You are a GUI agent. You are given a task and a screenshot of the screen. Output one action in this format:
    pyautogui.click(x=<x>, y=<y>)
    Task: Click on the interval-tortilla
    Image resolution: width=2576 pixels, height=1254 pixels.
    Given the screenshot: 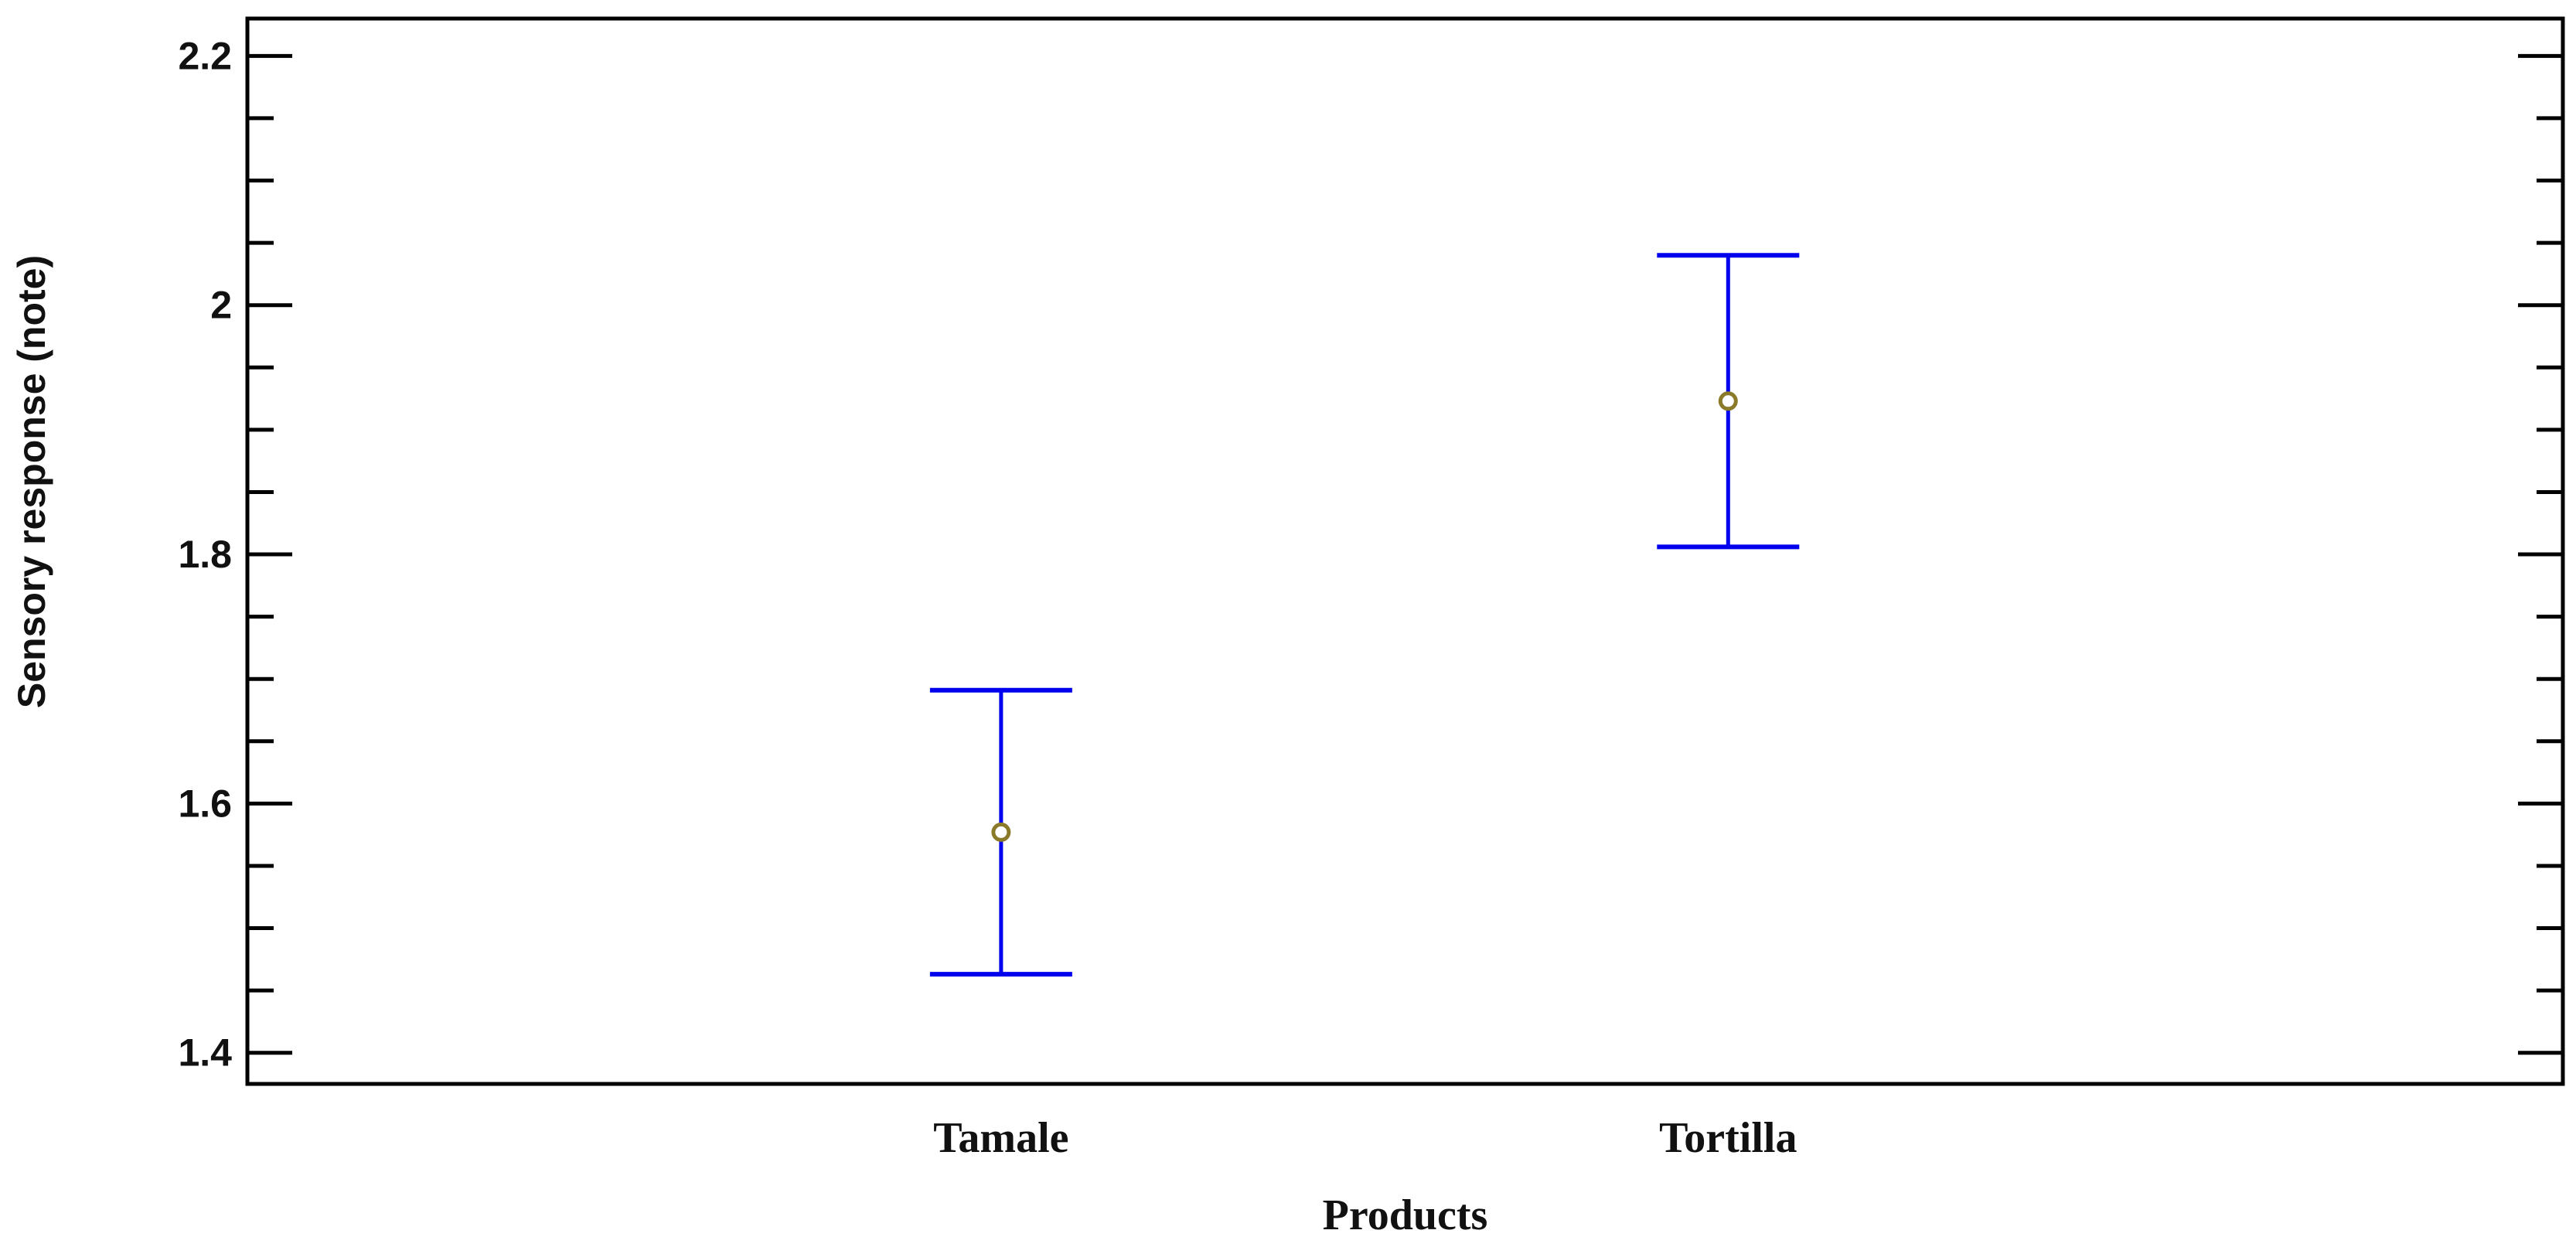 What is the action you would take?
    pyautogui.click(x=1728, y=401)
    